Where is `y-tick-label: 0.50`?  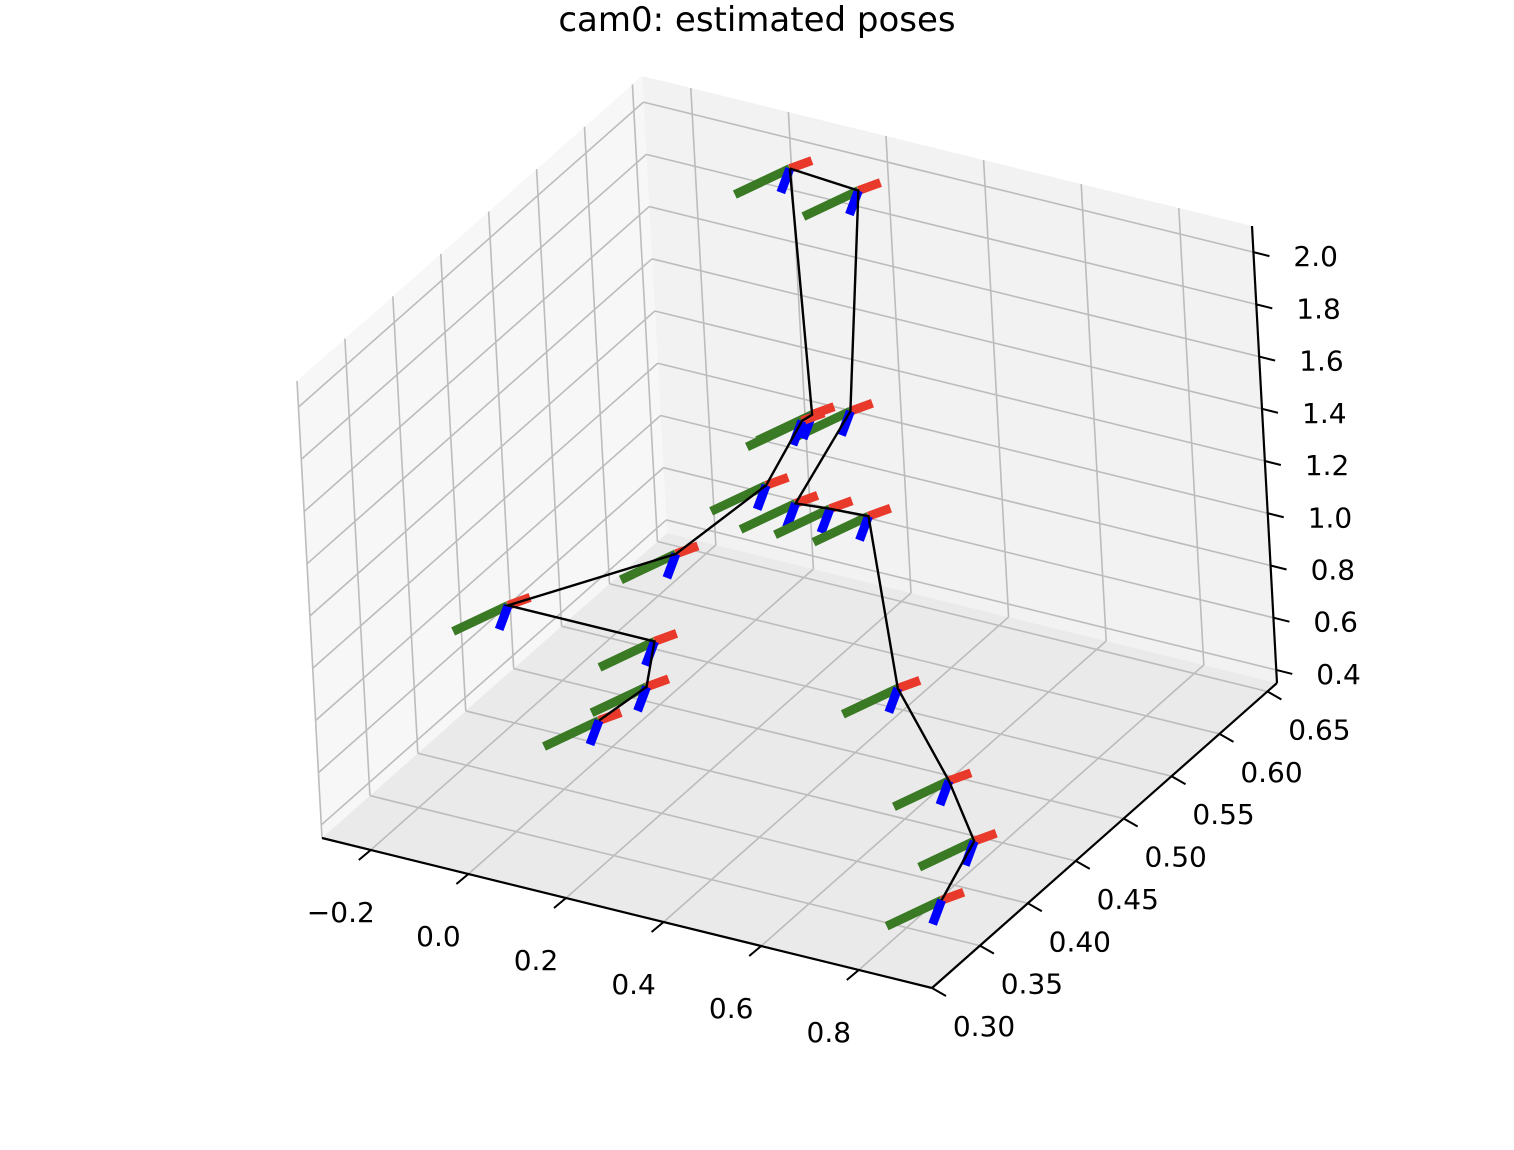 y-tick-label: 0.50 is located at coordinates (1175, 857).